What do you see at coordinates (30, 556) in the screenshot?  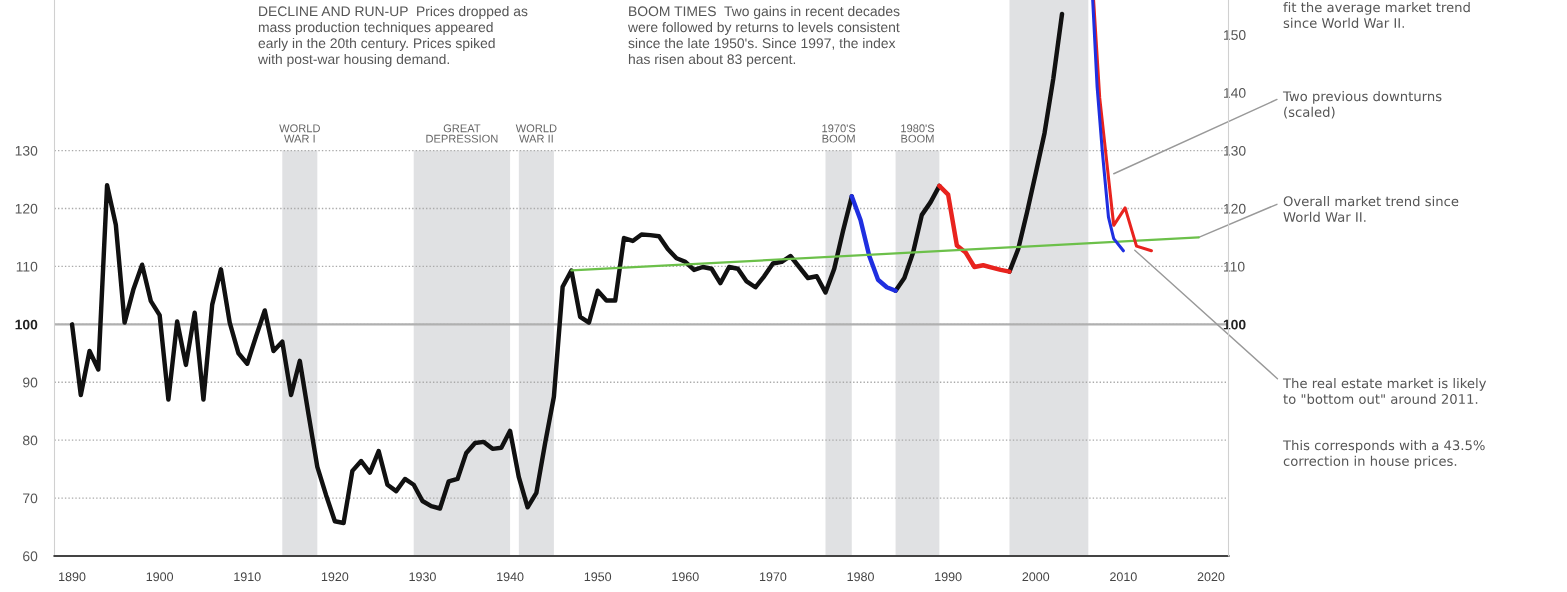 I see `y-tick-label: 60` at bounding box center [30, 556].